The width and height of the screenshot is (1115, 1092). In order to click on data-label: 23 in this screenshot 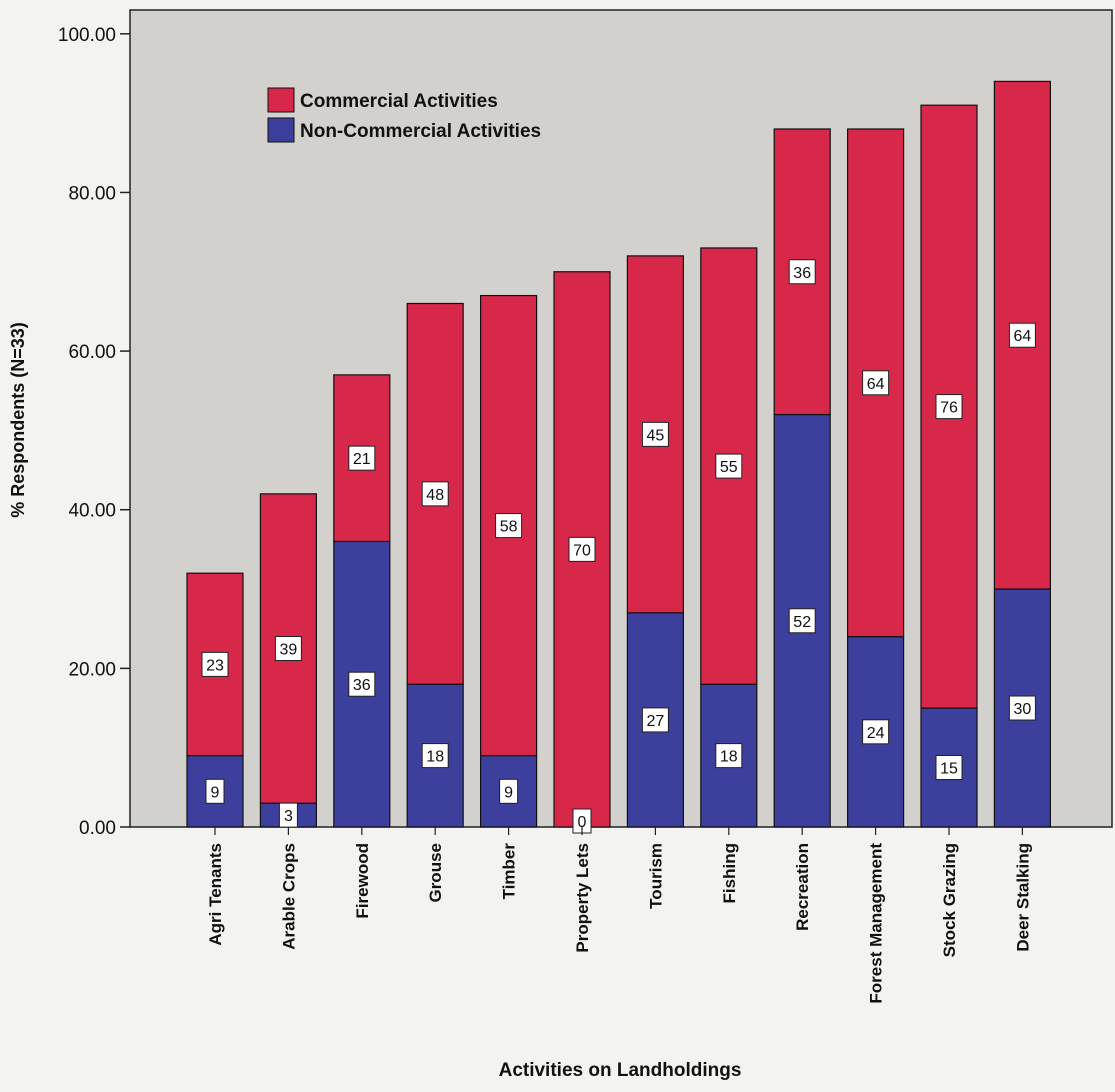, I will do `click(215, 665)`.